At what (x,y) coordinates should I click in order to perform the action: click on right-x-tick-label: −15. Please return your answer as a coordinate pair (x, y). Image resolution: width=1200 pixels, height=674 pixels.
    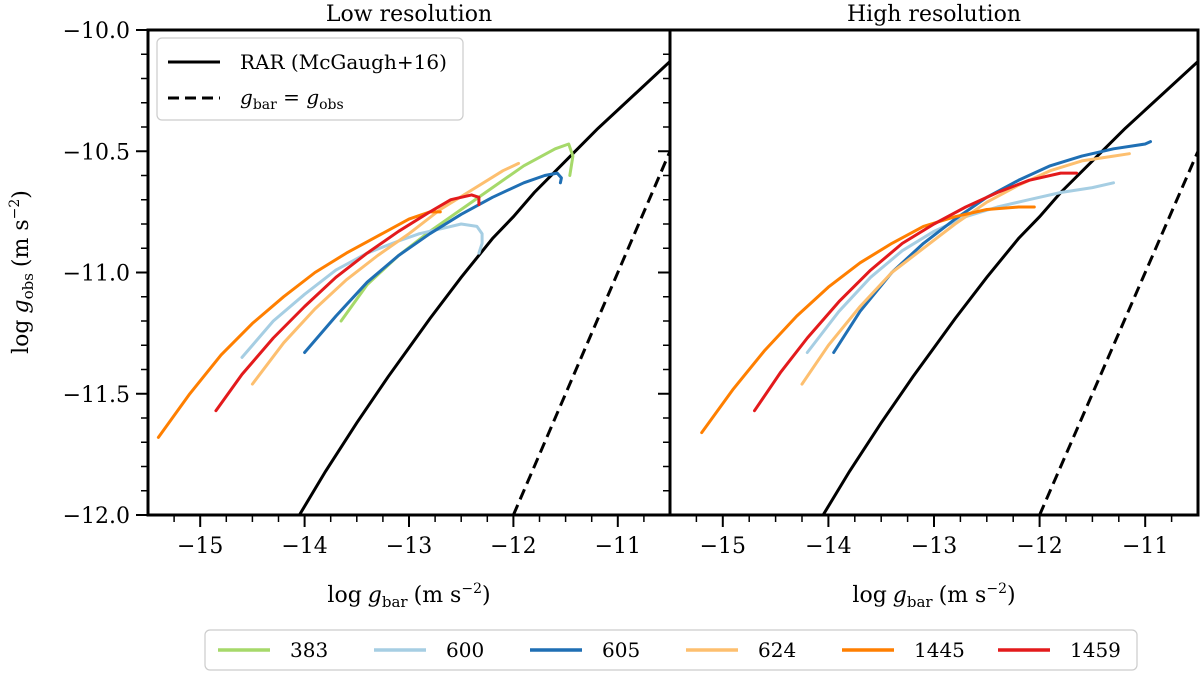
    Looking at the image, I should click on (723, 546).